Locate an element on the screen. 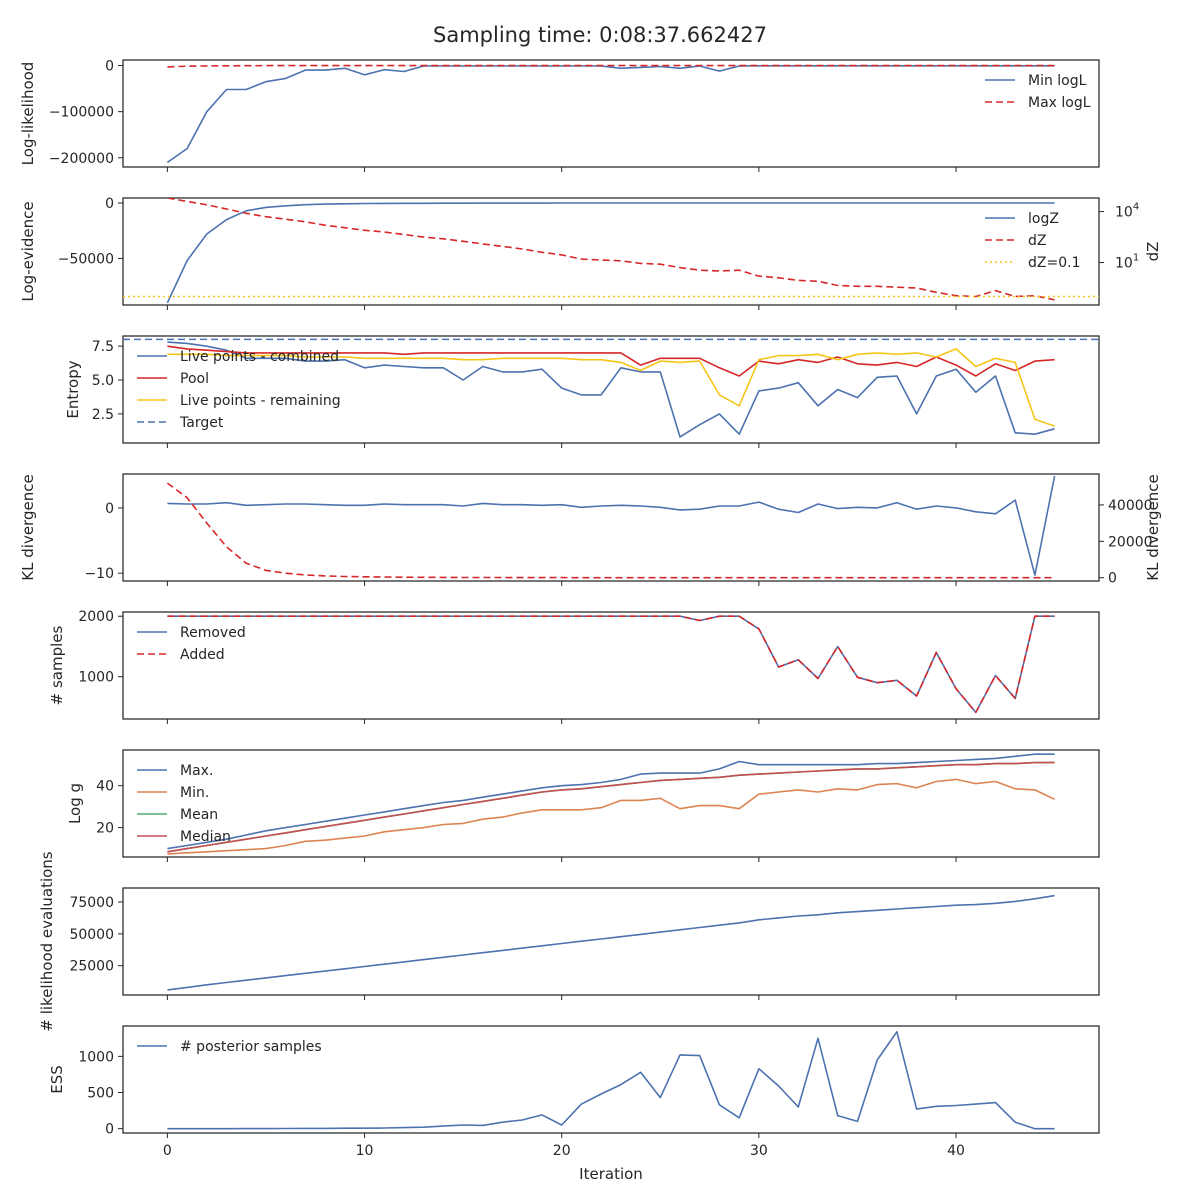 Image resolution: width=1200 pixels, height=1200 pixels. y-tick-label: −10 is located at coordinates (99, 574).